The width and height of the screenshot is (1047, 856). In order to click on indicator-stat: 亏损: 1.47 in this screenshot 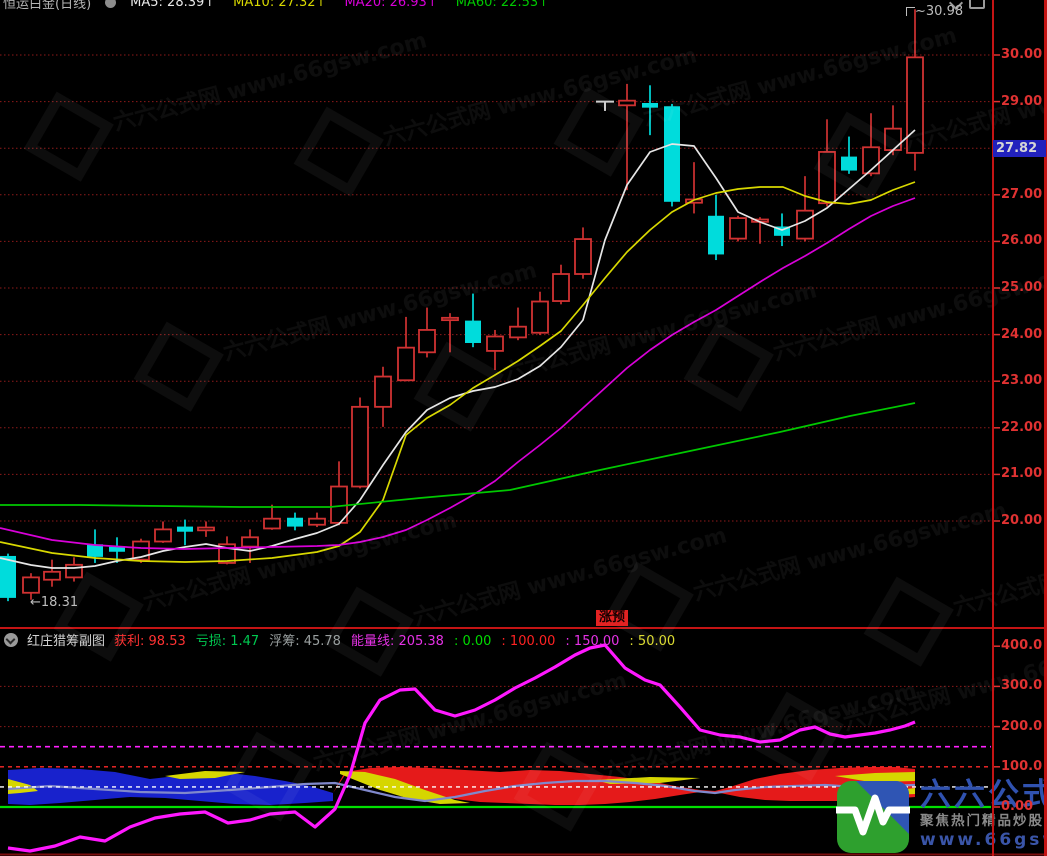, I will do `click(227, 641)`.